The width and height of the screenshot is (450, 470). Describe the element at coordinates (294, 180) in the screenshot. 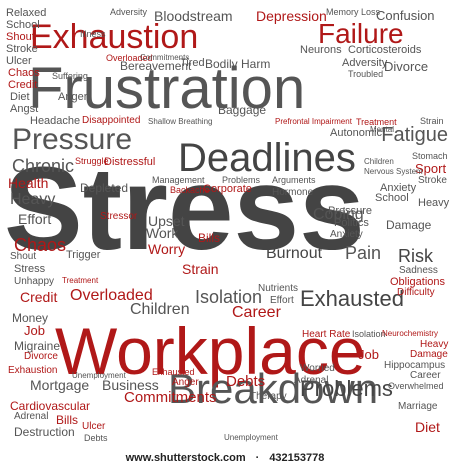

I see `cloud-word: Arguments` at that location.